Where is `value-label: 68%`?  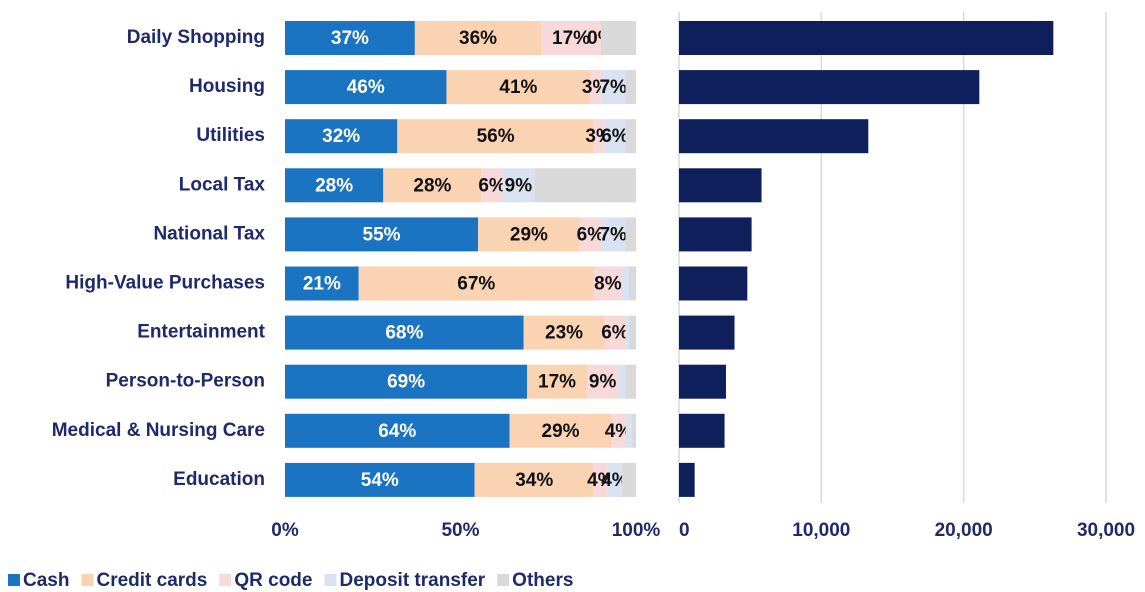 value-label: 68% is located at coordinates (404, 333).